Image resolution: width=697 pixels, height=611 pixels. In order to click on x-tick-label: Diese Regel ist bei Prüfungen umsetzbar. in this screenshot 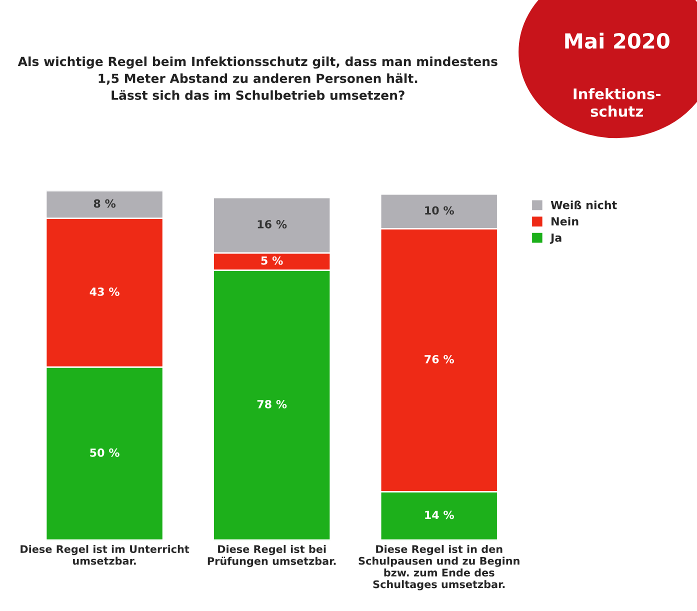, I will do `click(272, 556)`.